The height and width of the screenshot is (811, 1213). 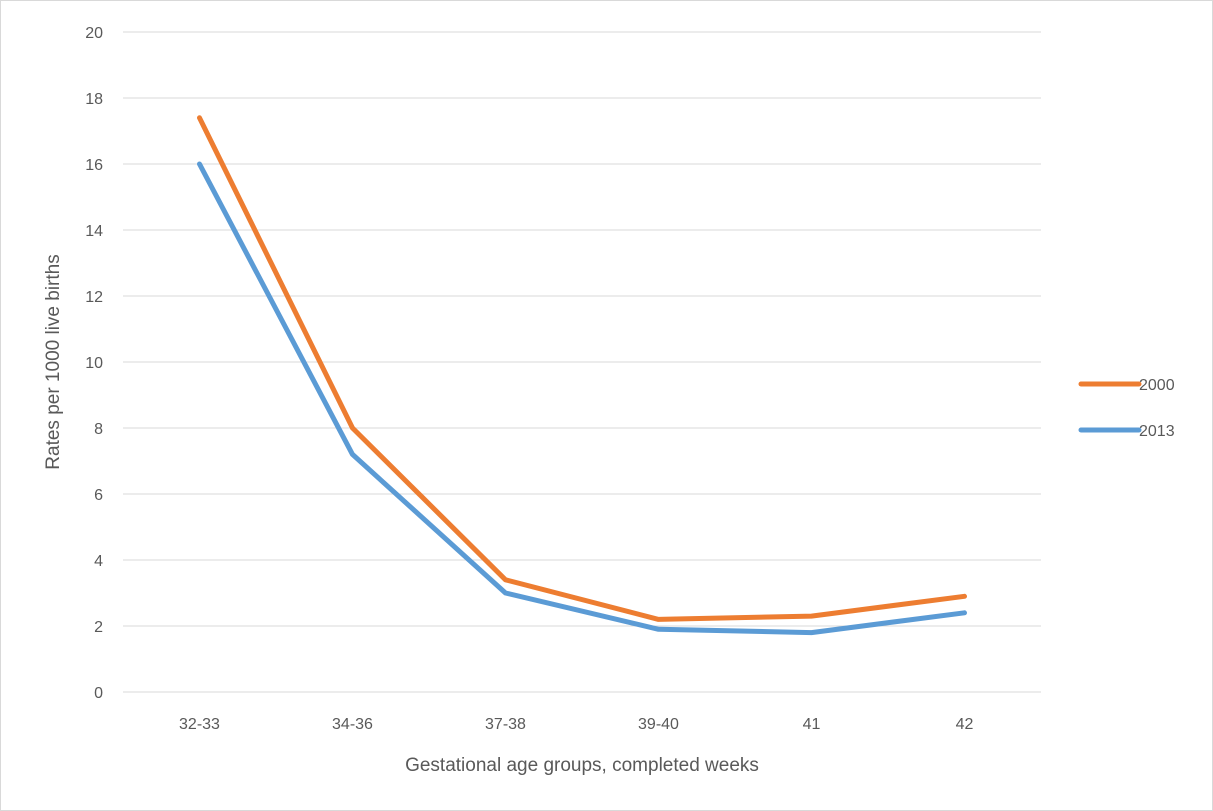 What do you see at coordinates (505, 724) in the screenshot?
I see `x-tick-label: 37-38` at bounding box center [505, 724].